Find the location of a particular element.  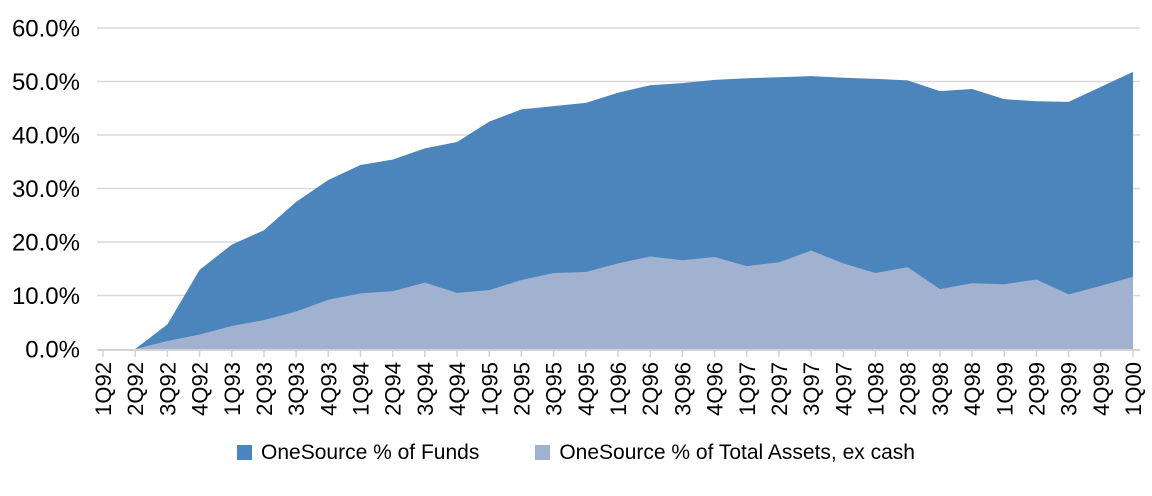

x-tick-label: 4Q93 is located at coordinates (328, 389).